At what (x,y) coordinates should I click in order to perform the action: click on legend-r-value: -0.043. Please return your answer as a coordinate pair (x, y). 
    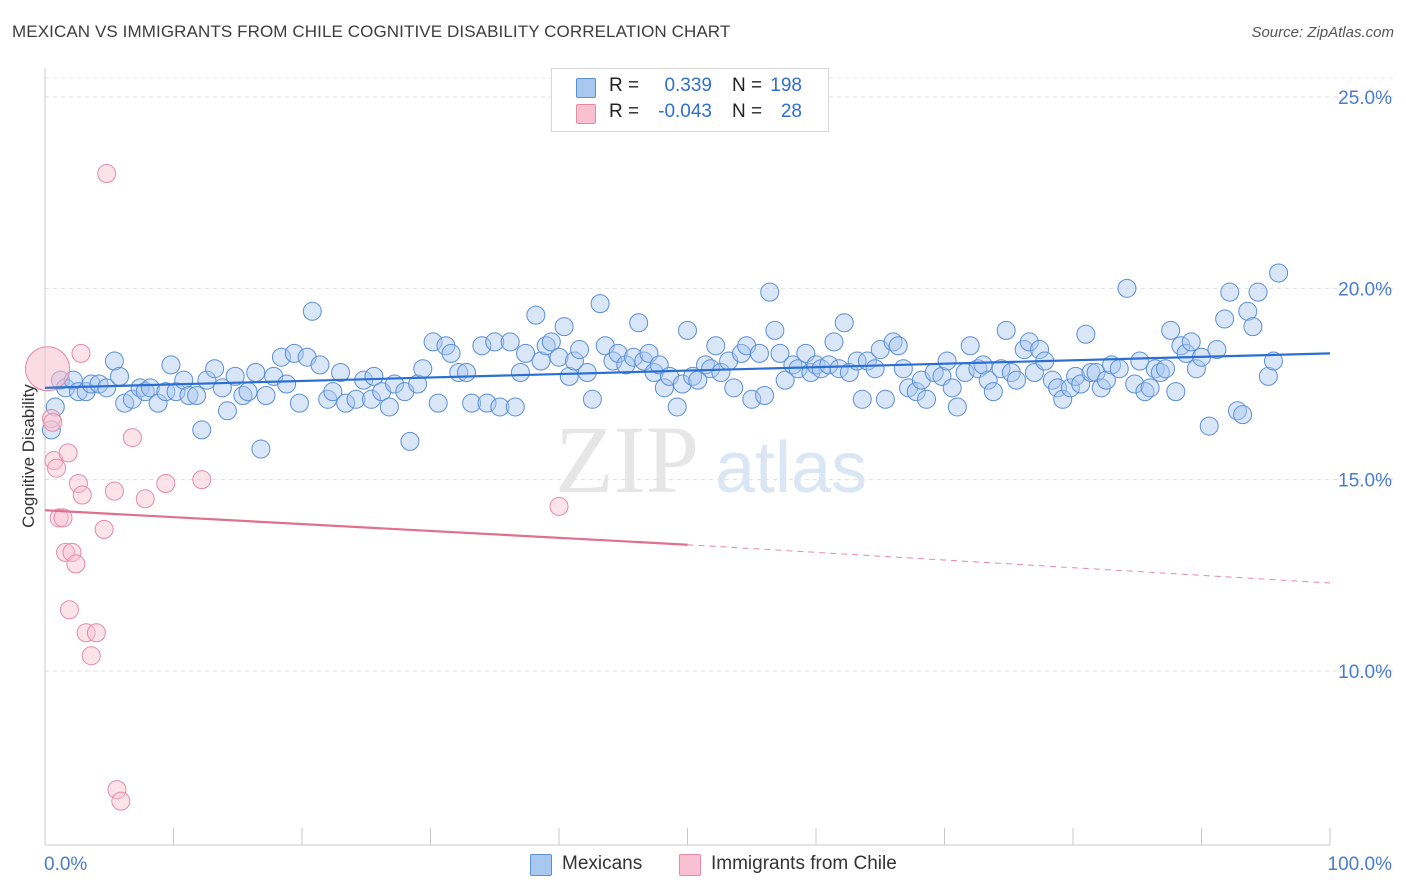
    Looking at the image, I should click on (685, 111).